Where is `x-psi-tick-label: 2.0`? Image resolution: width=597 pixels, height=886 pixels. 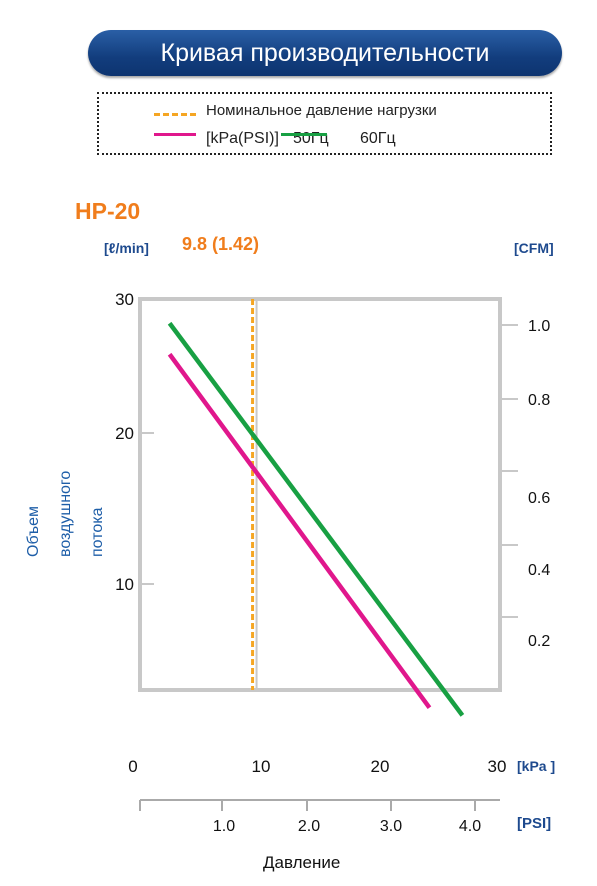 x-psi-tick-label: 2.0 is located at coordinates (309, 826).